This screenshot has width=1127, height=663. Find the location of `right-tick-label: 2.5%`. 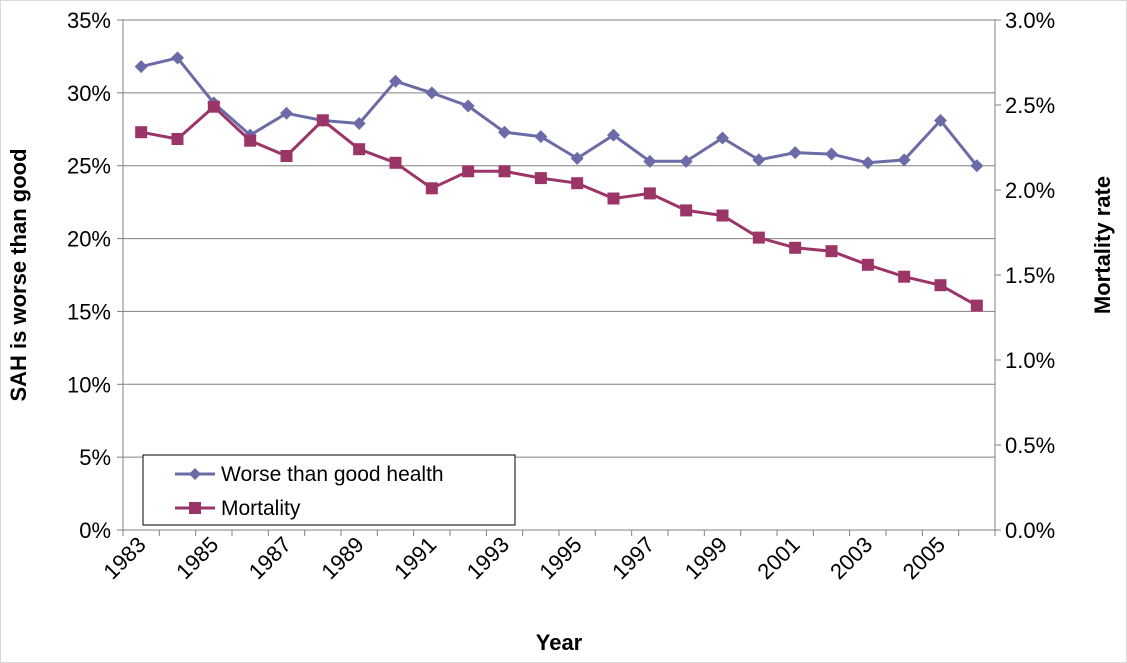

right-tick-label: 2.5% is located at coordinates (1030, 105).